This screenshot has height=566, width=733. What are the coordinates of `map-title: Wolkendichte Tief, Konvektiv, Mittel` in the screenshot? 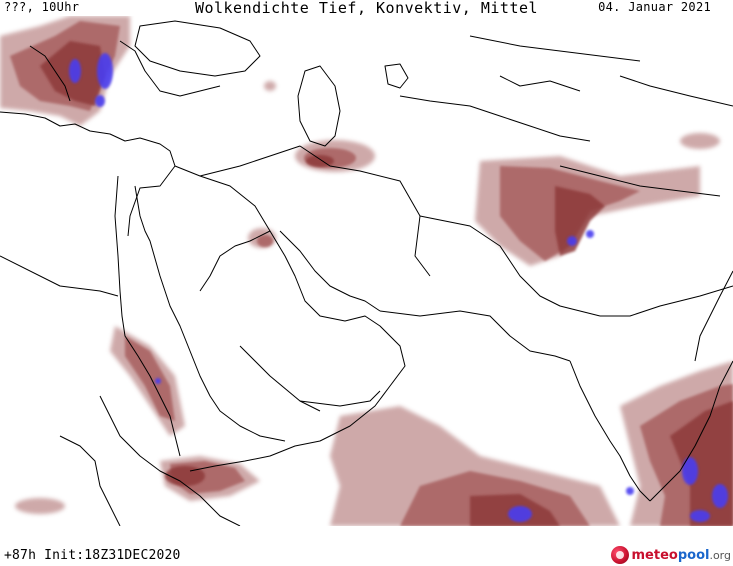 It's located at (366, 8).